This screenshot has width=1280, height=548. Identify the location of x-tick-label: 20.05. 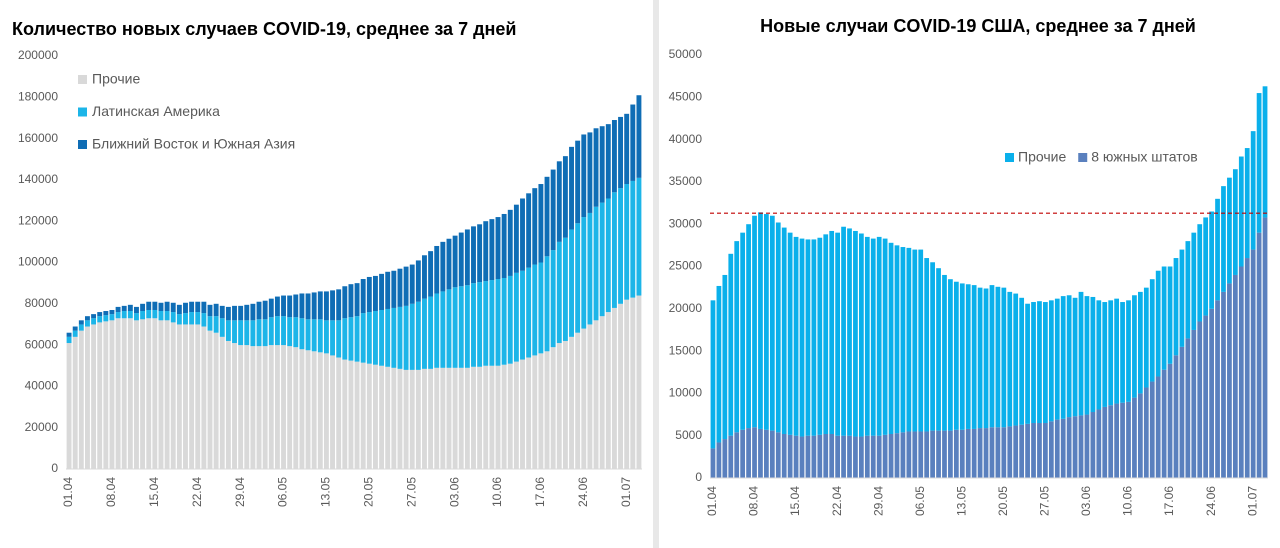
(368, 492).